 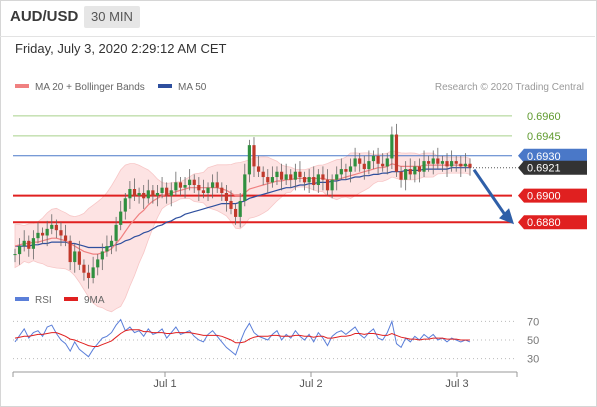 I want to click on symbol-title: AUD/USD, so click(x=44, y=16).